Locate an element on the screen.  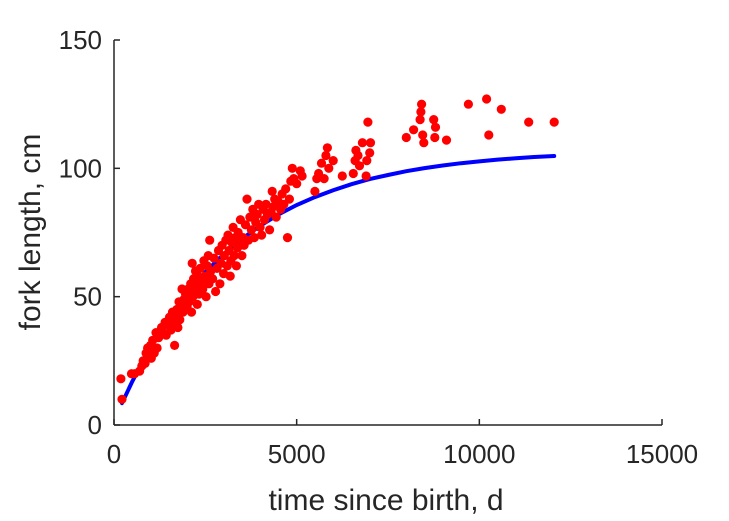
y-ticks: 0 50 100 150 is located at coordinates (89, 232).